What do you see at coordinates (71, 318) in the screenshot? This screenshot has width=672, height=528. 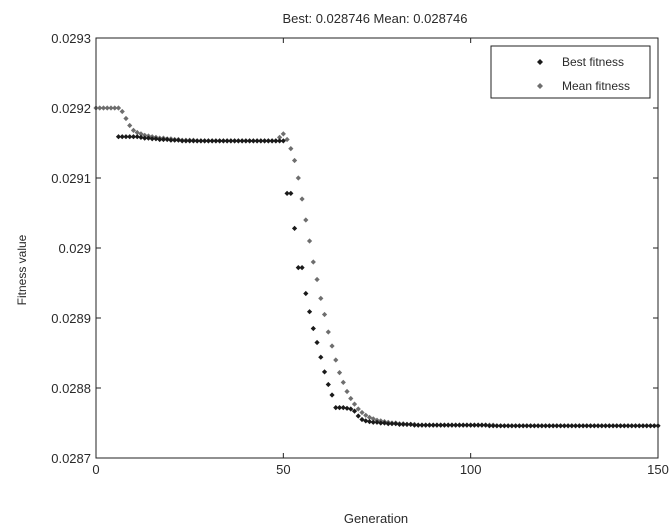 I see `y-tick-label: 0.0289` at bounding box center [71, 318].